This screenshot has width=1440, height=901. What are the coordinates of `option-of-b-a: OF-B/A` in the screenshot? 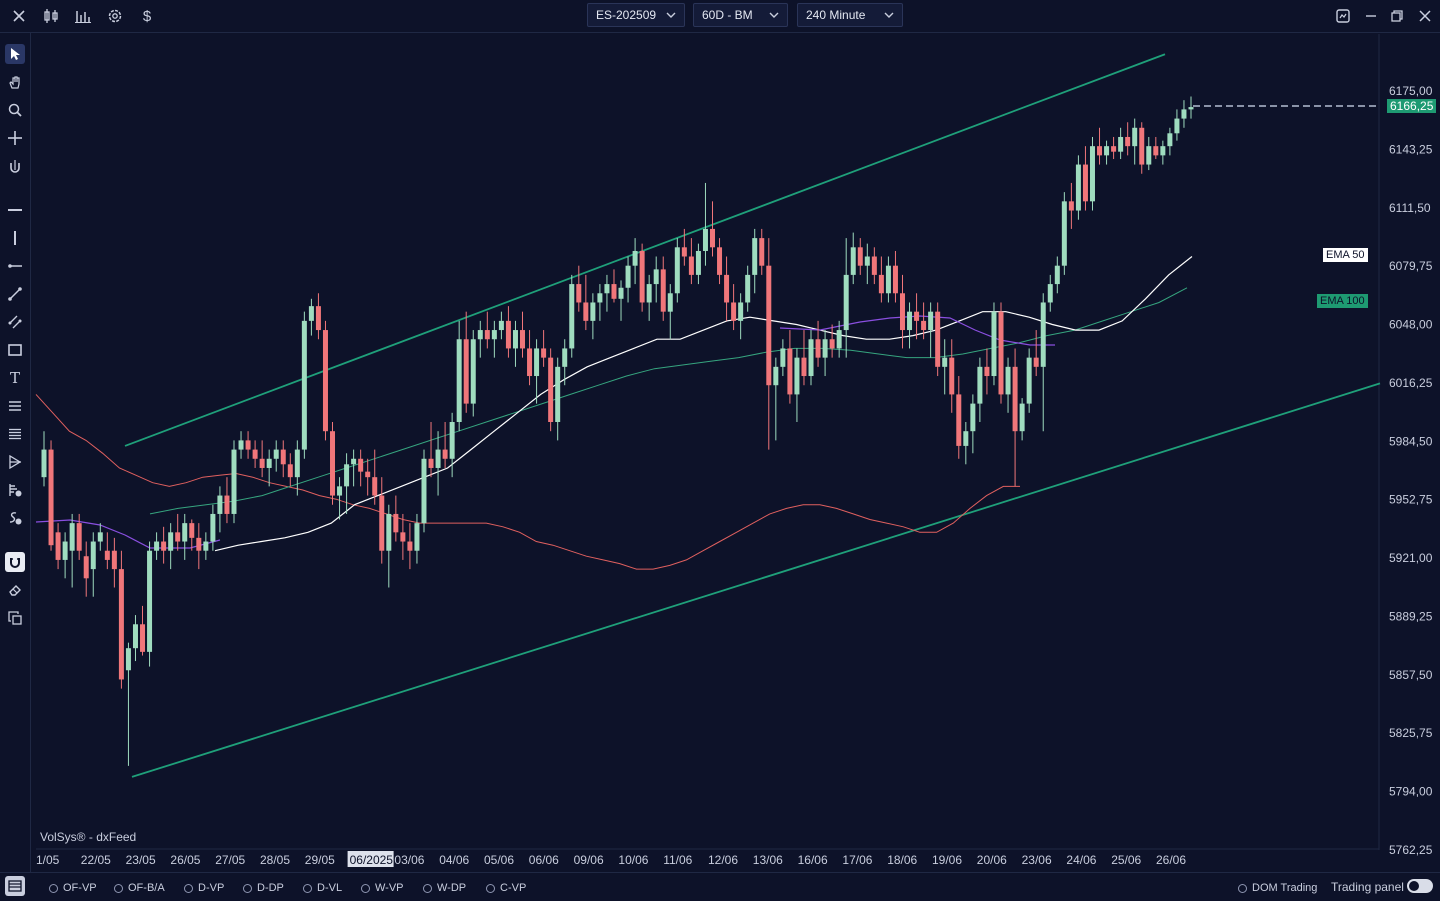 It's located at (139, 888).